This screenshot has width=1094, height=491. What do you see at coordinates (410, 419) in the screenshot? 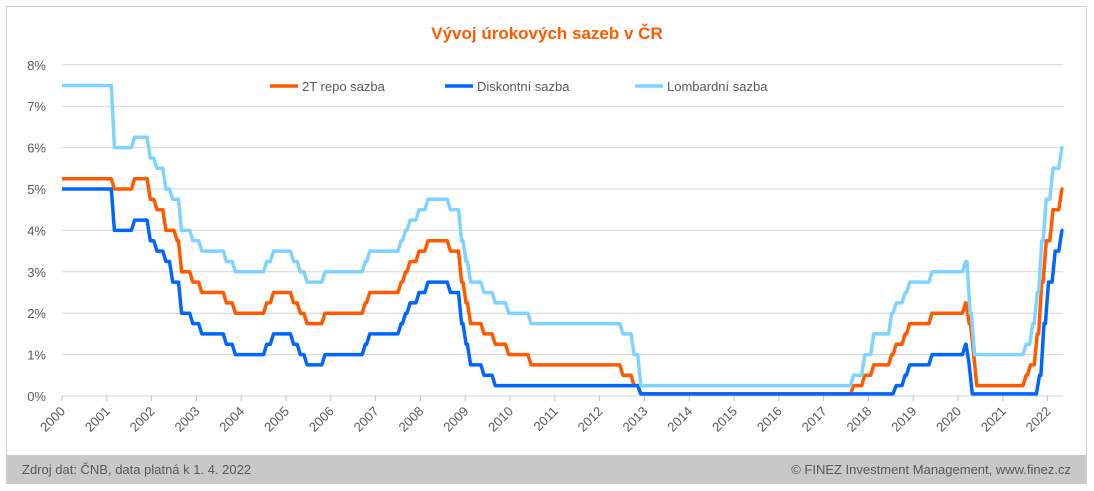
I see `x-tick-label: 2008` at bounding box center [410, 419].